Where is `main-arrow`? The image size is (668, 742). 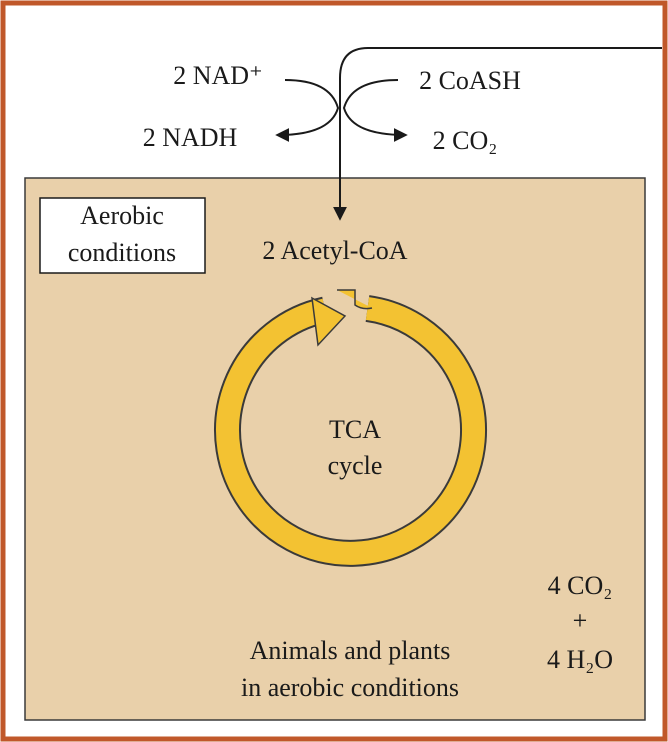
main-arrow is located at coordinates (497, 134).